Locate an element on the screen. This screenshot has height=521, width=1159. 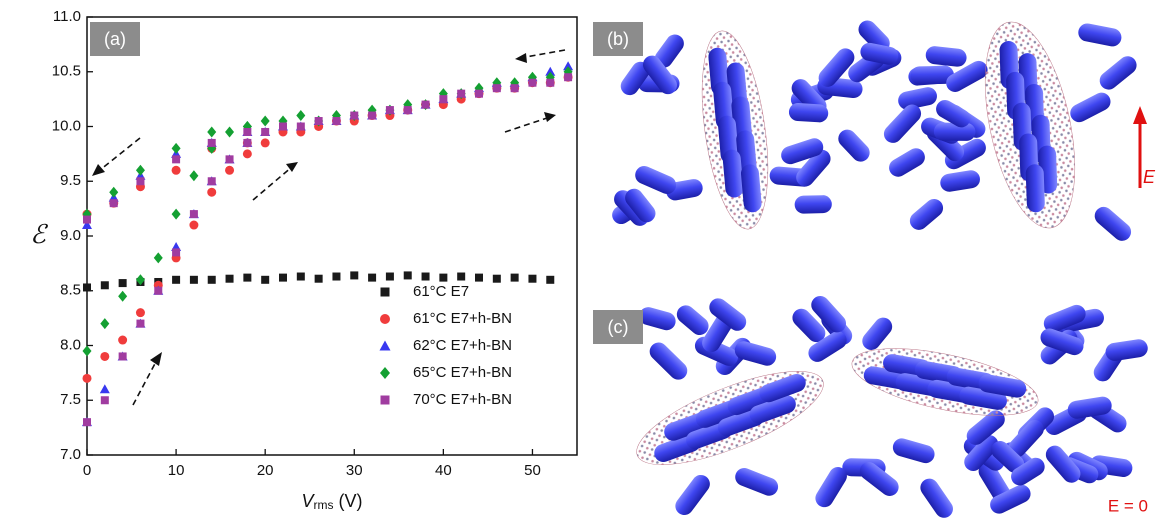
x-tick-label: 50 is located at coordinates (532, 470).